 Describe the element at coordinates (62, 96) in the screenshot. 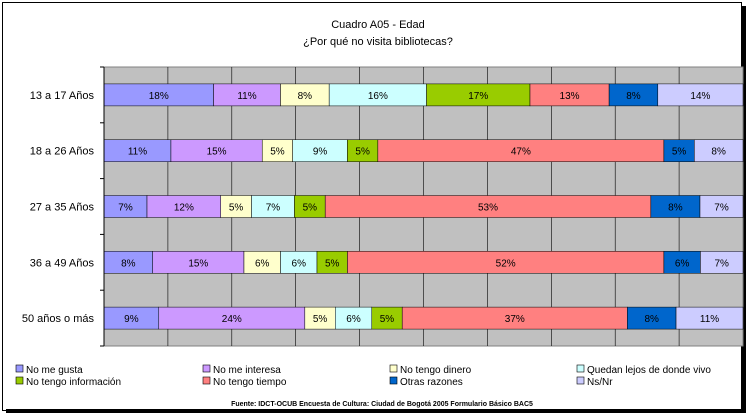

I see `category-label: 13 a 17 Años` at that location.